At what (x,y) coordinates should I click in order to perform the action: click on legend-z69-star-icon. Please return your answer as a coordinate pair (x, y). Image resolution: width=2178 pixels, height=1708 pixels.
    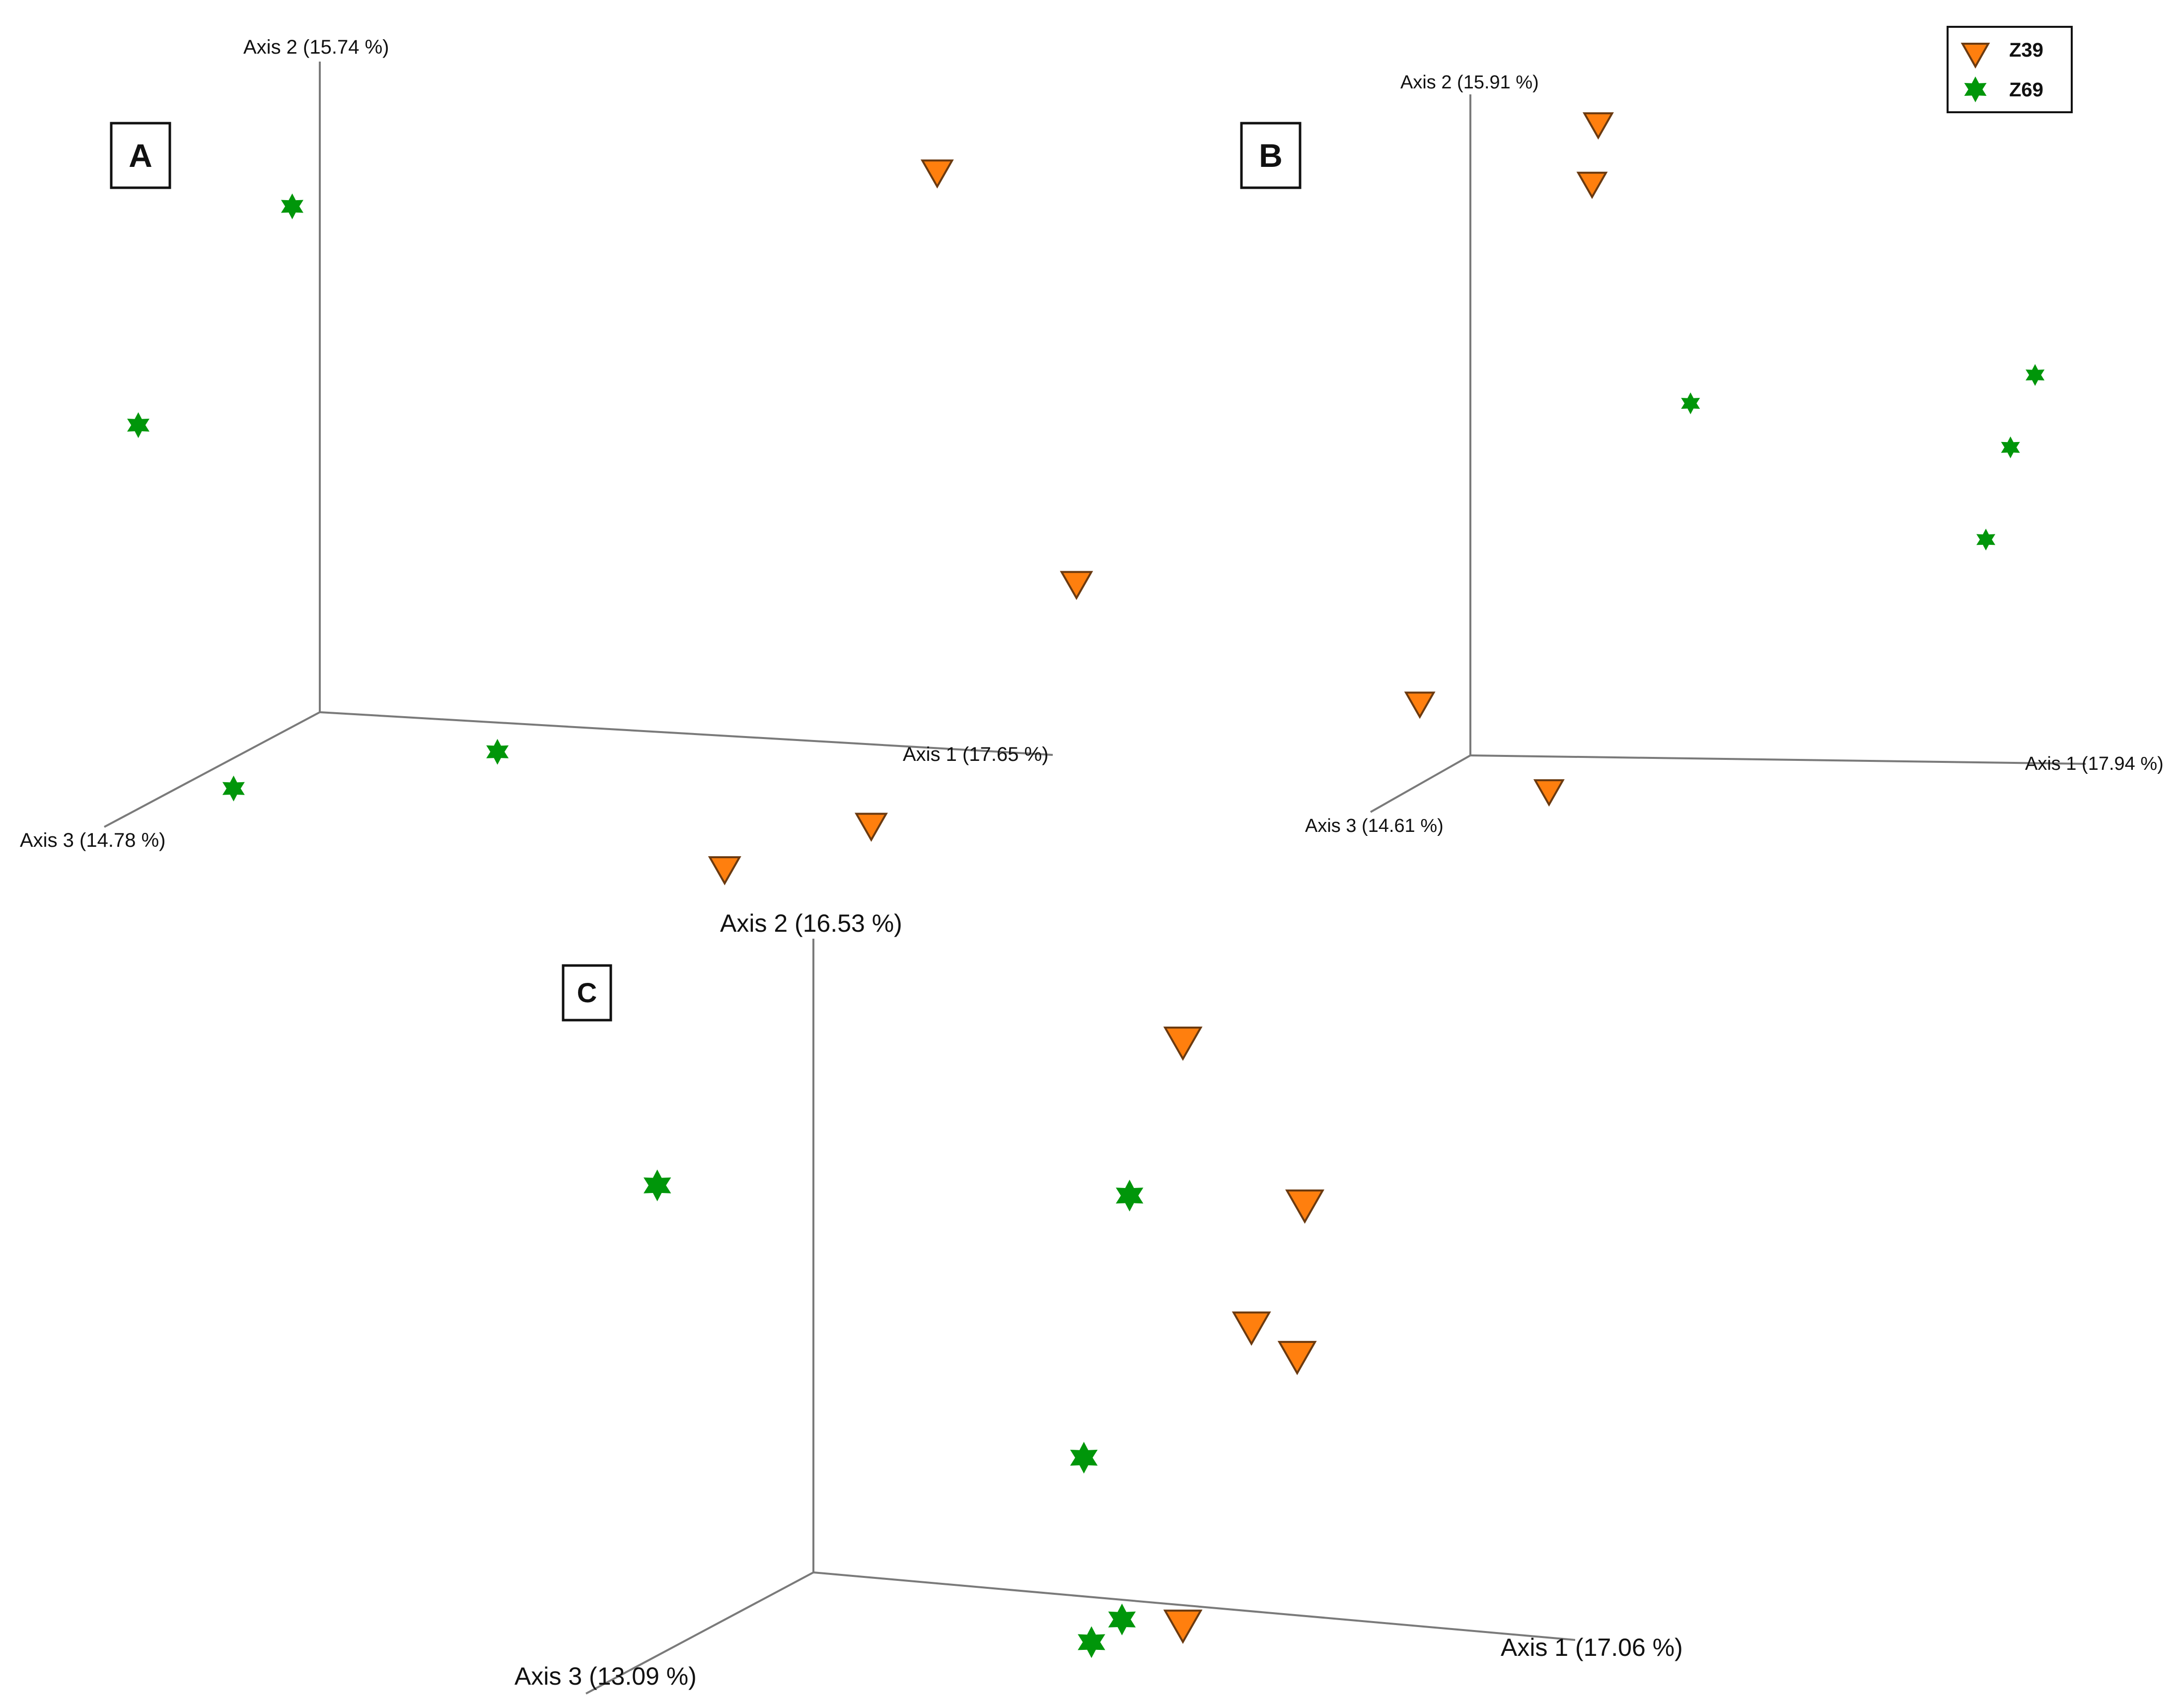
    Looking at the image, I should click on (1975, 89).